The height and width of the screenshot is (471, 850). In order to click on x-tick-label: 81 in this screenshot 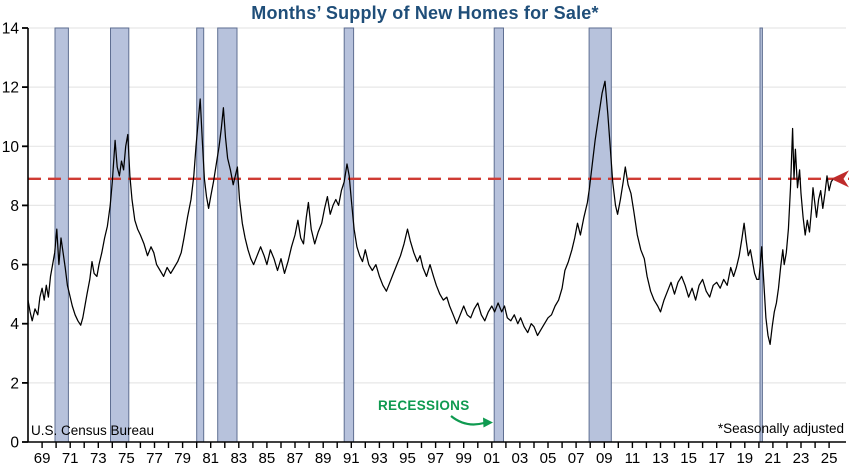, I will do `click(210, 458)`.